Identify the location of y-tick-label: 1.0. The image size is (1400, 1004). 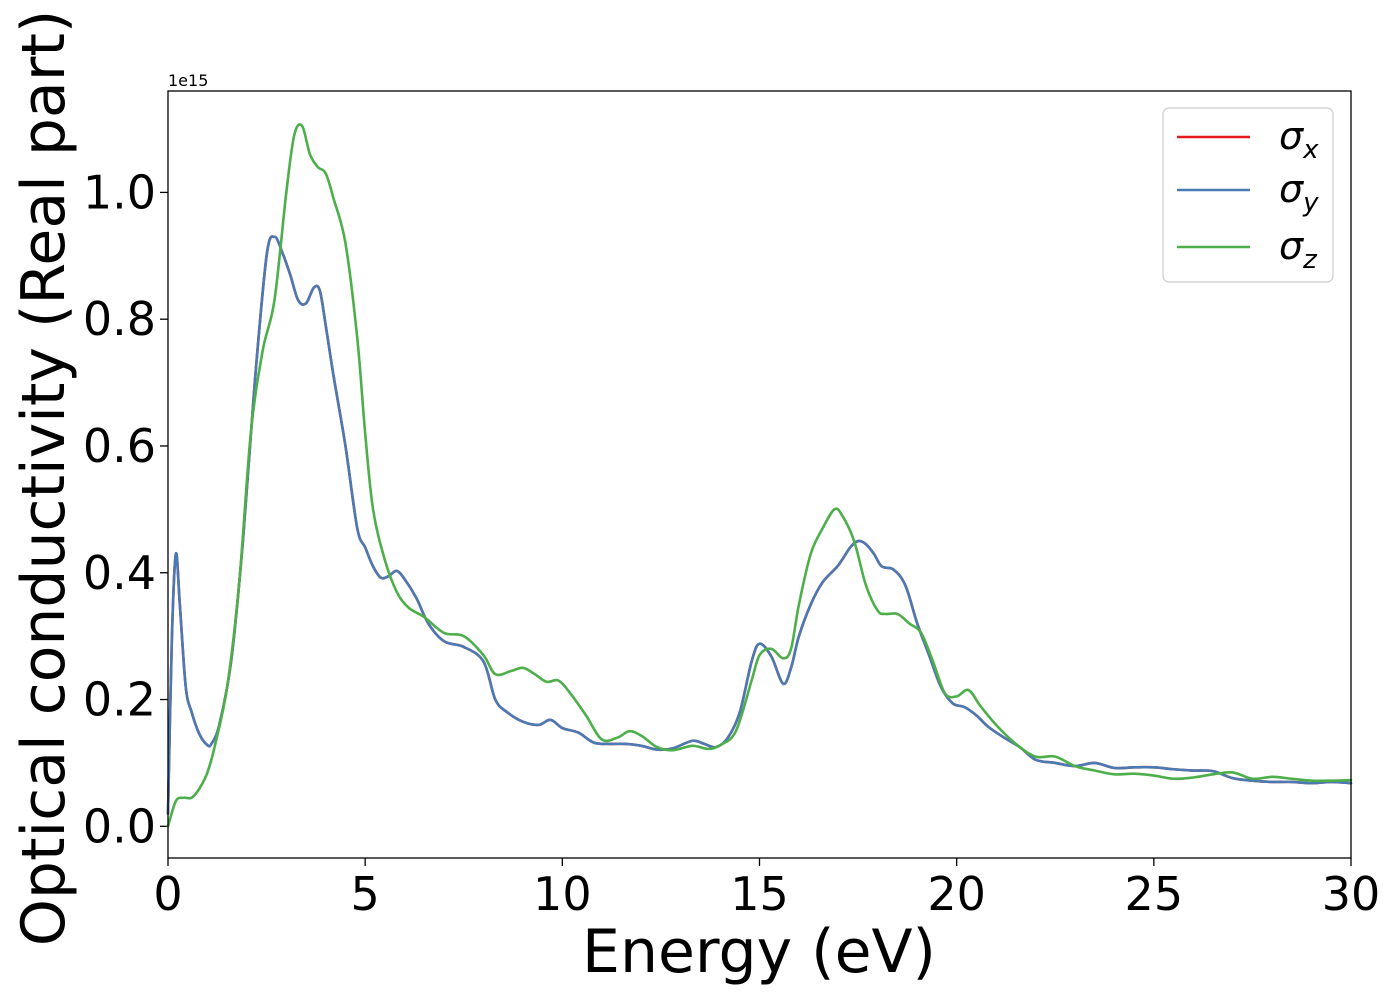
(119, 192).